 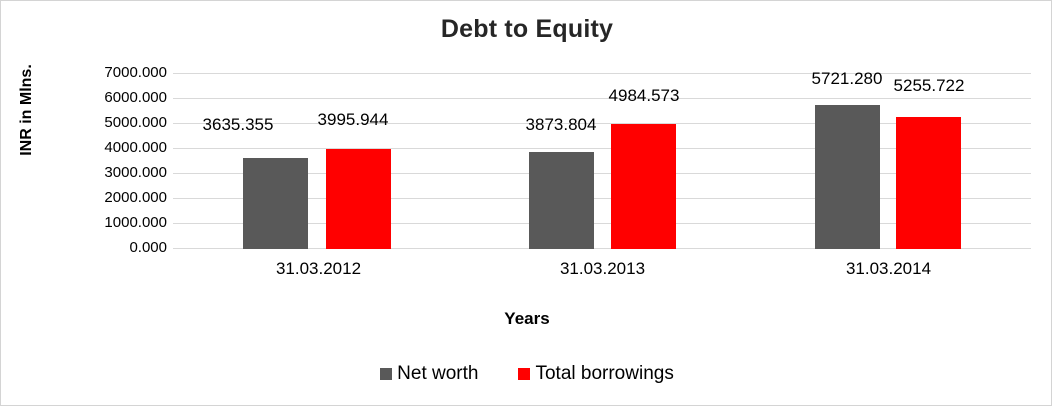 I want to click on y-tick-label: 5000.000, so click(x=135, y=122).